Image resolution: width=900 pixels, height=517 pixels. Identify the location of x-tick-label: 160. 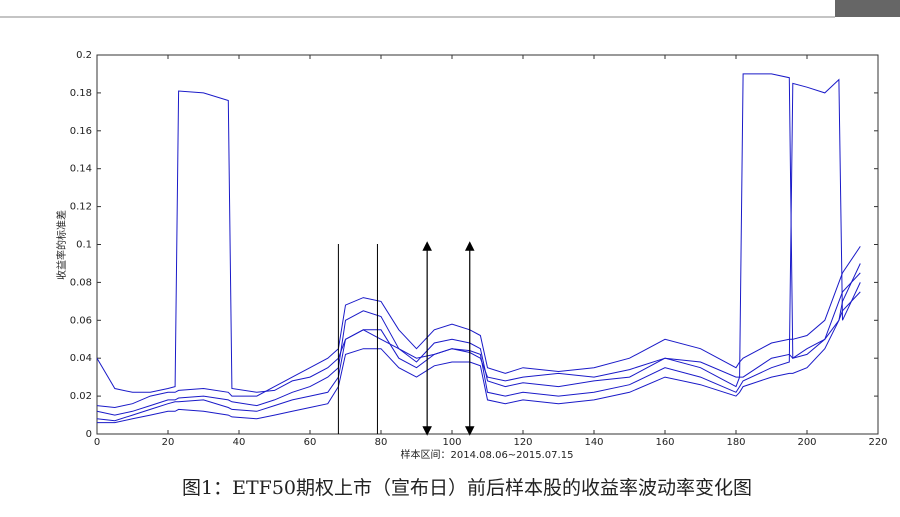
(664, 442).